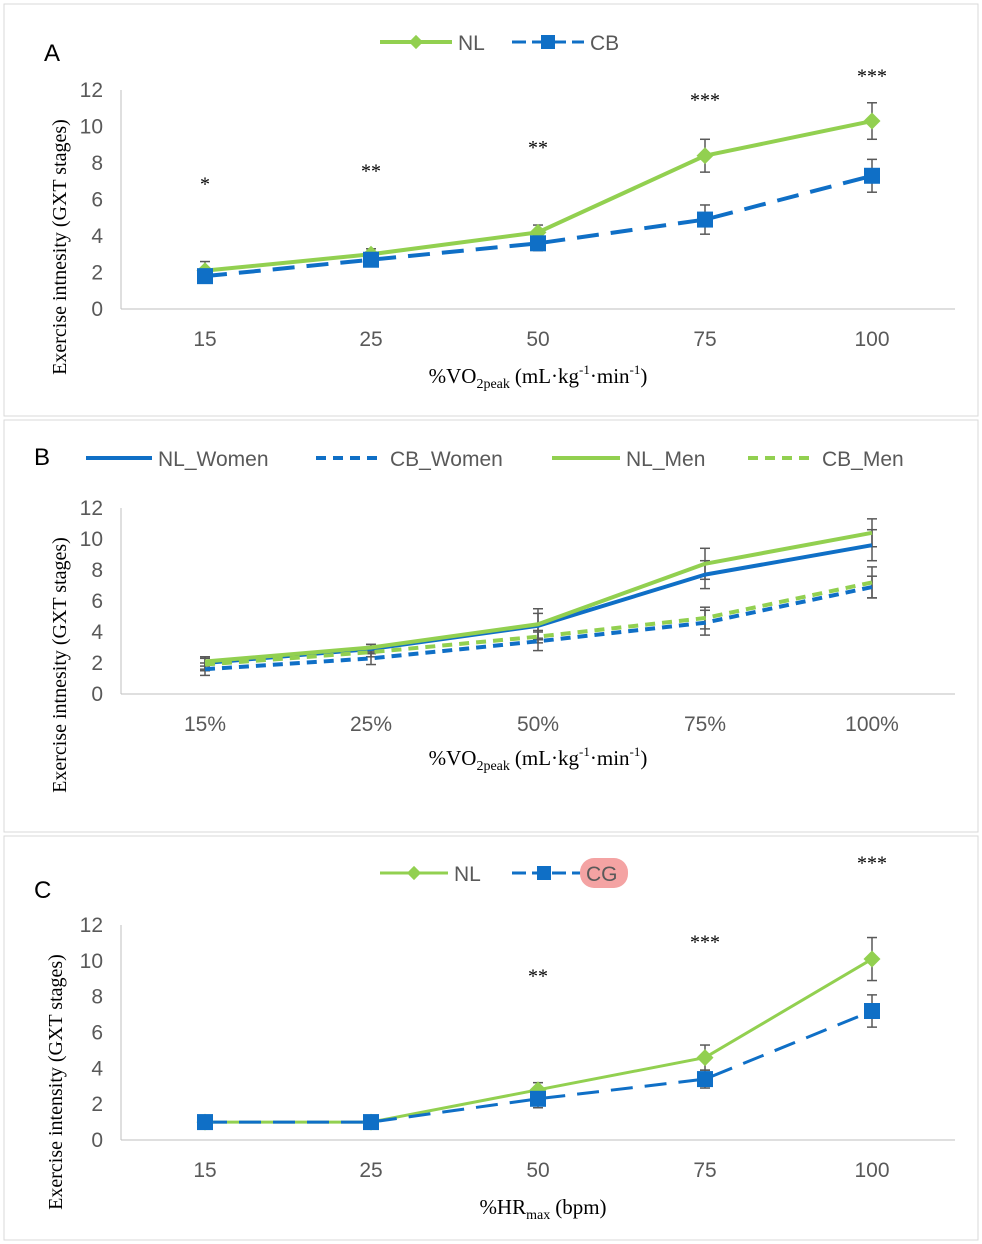 This screenshot has height=1244, width=982. What do you see at coordinates (446, 459) in the screenshot?
I see `legend-cb-women-label: CB_Women` at bounding box center [446, 459].